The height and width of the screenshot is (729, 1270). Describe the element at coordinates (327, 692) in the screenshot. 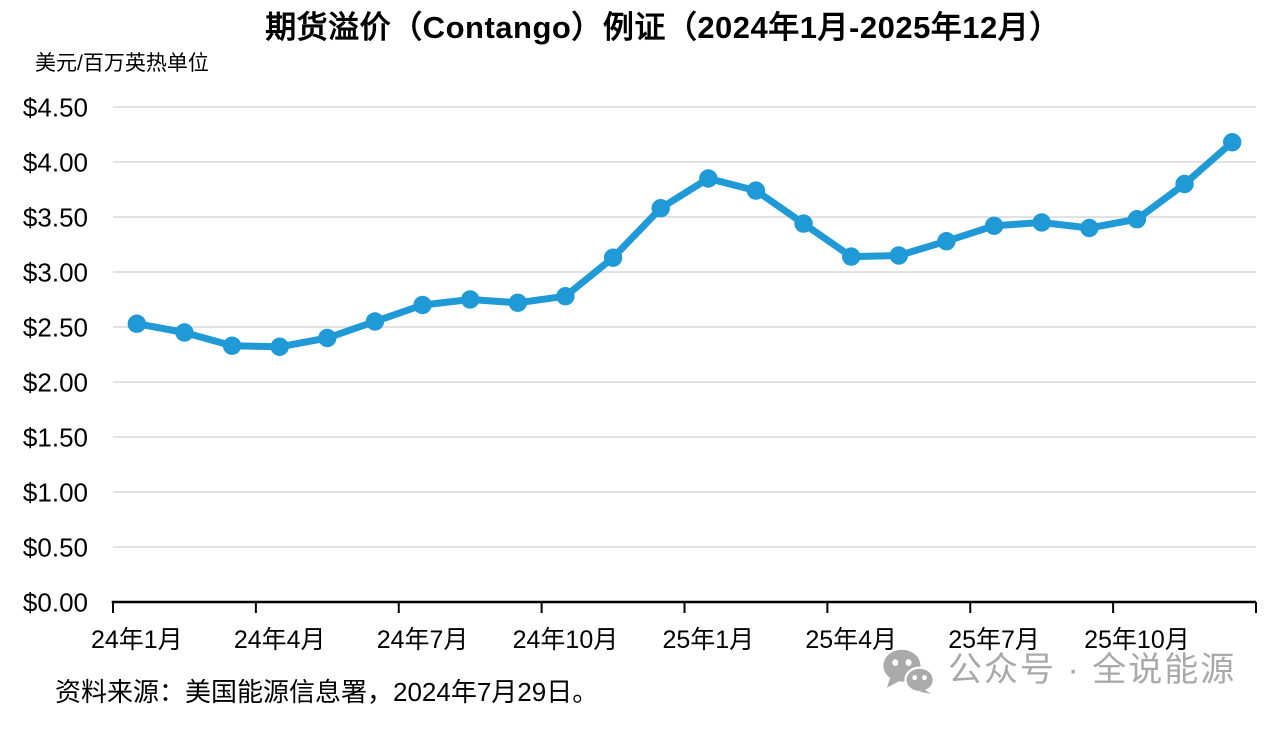

I see `source-note: 资料来源：美国能源信息署，2024年7月29日。` at that location.